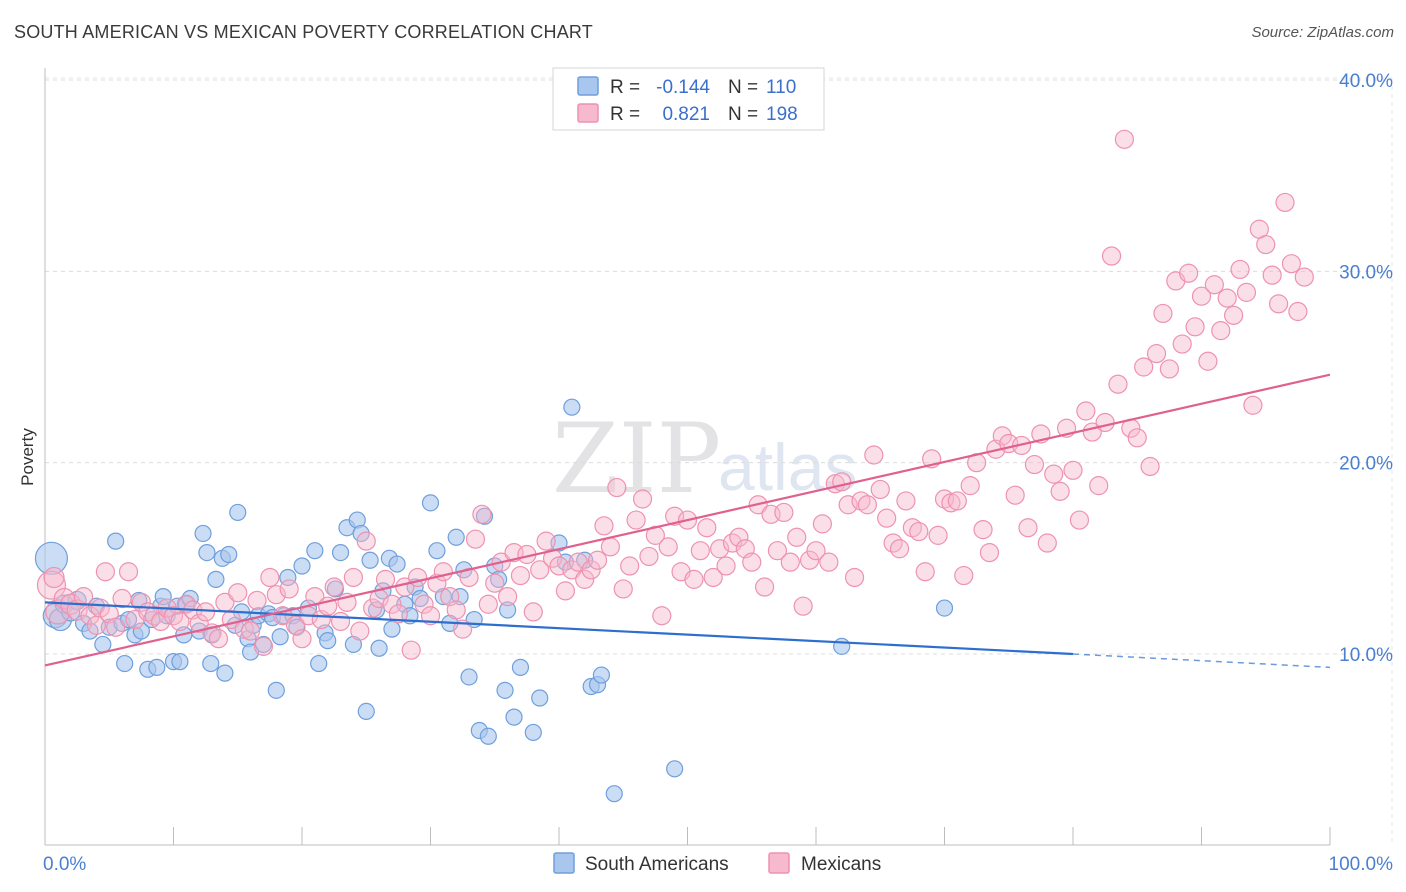 The image size is (1406, 892). I want to click on south-americans-trend-line, so click(559, 628).